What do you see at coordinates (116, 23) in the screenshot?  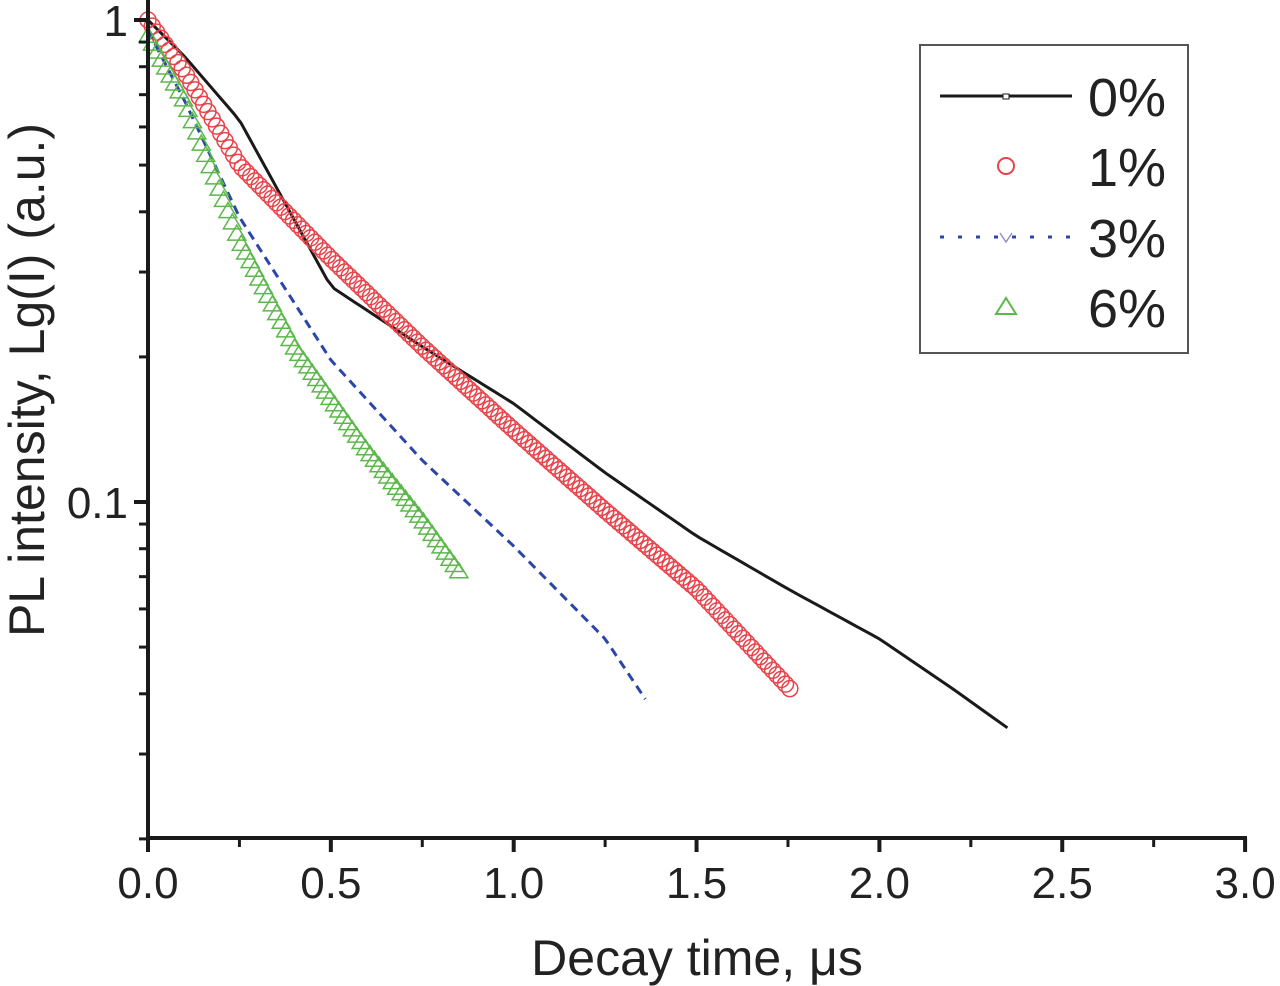 I see `y-tick-label: 1` at bounding box center [116, 23].